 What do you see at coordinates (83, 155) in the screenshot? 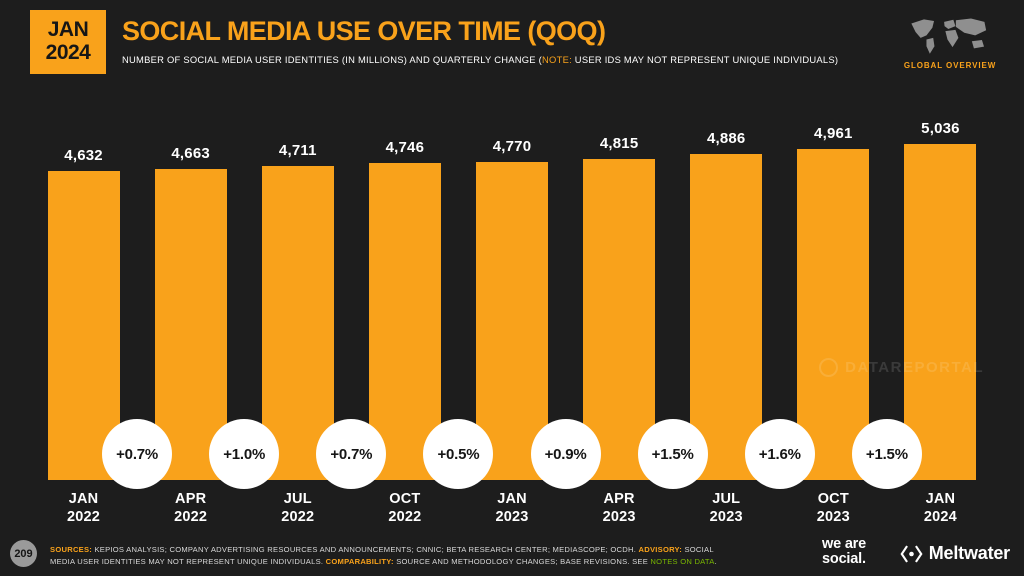
I see `bar-value-label: 4,632` at bounding box center [83, 155].